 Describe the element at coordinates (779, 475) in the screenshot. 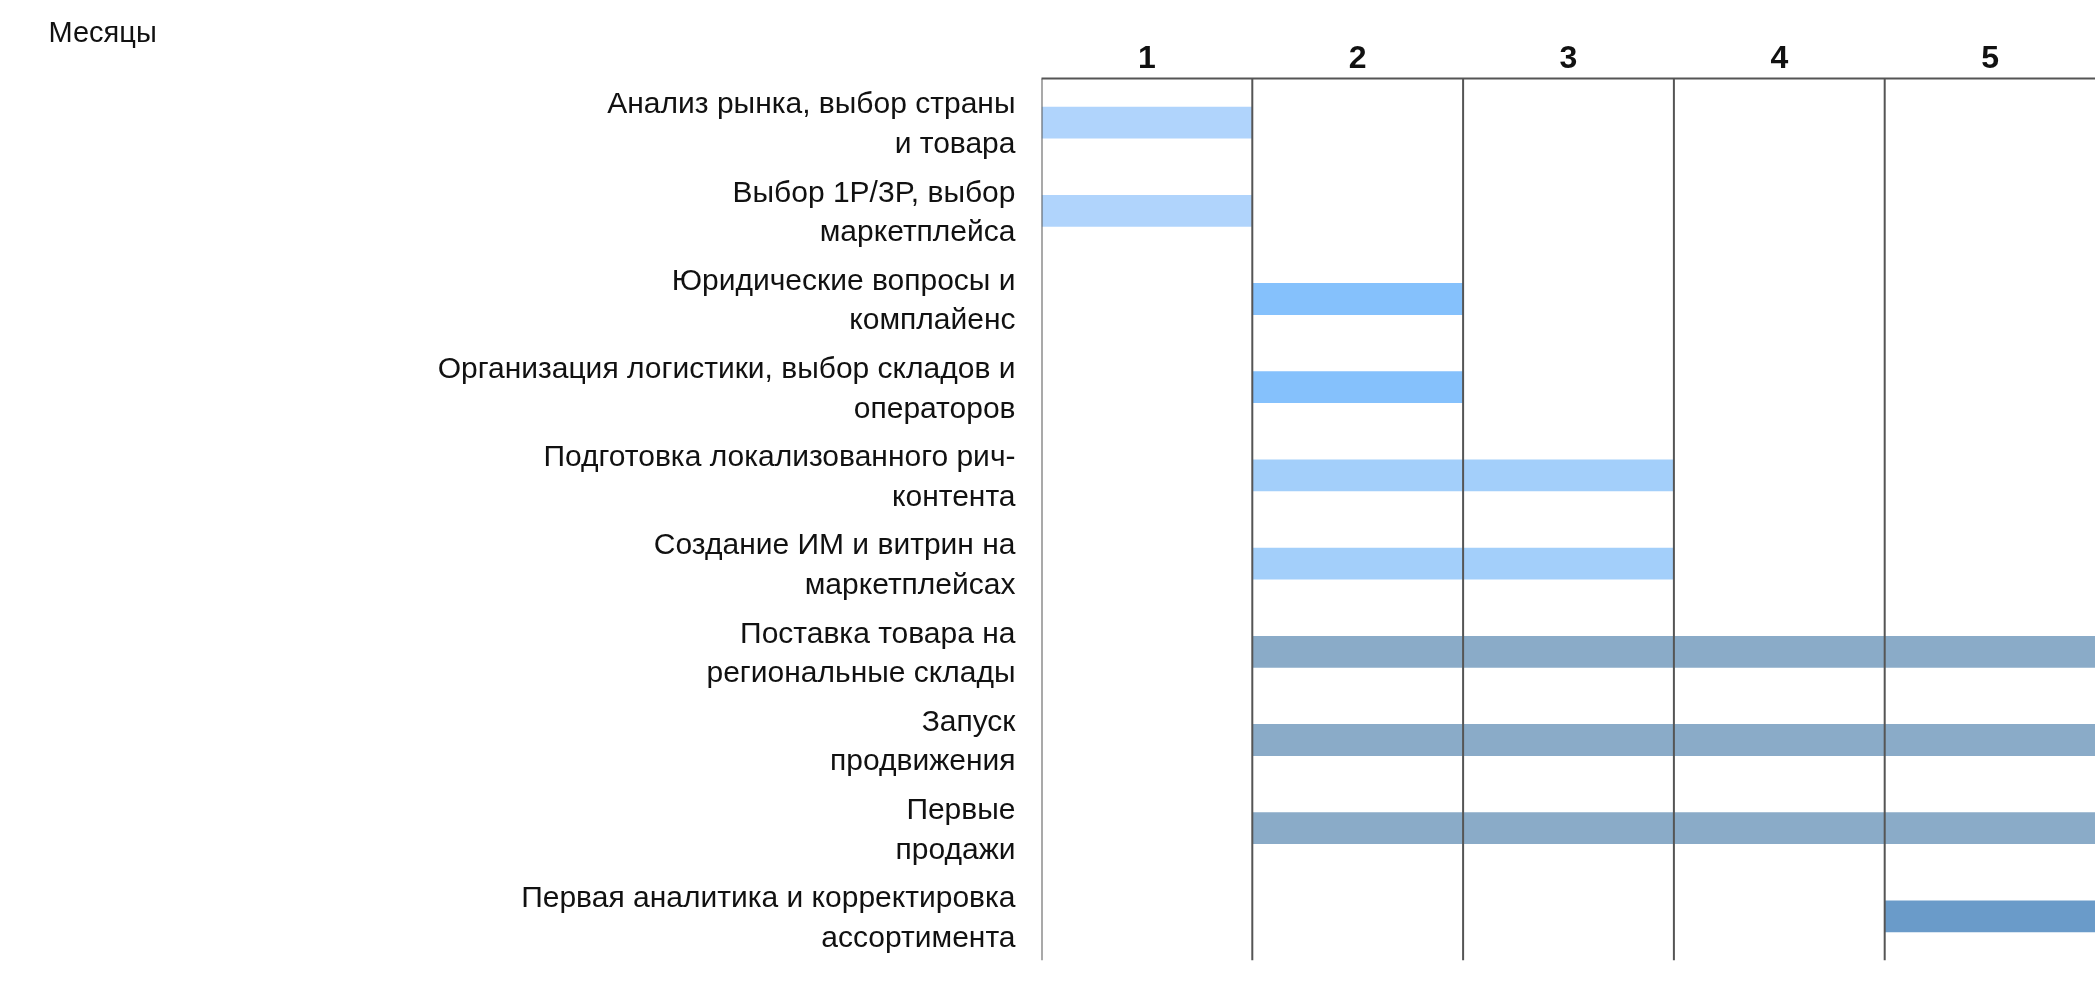

I see `y-tick-label: Подготовка локализованного рич- контента` at that location.